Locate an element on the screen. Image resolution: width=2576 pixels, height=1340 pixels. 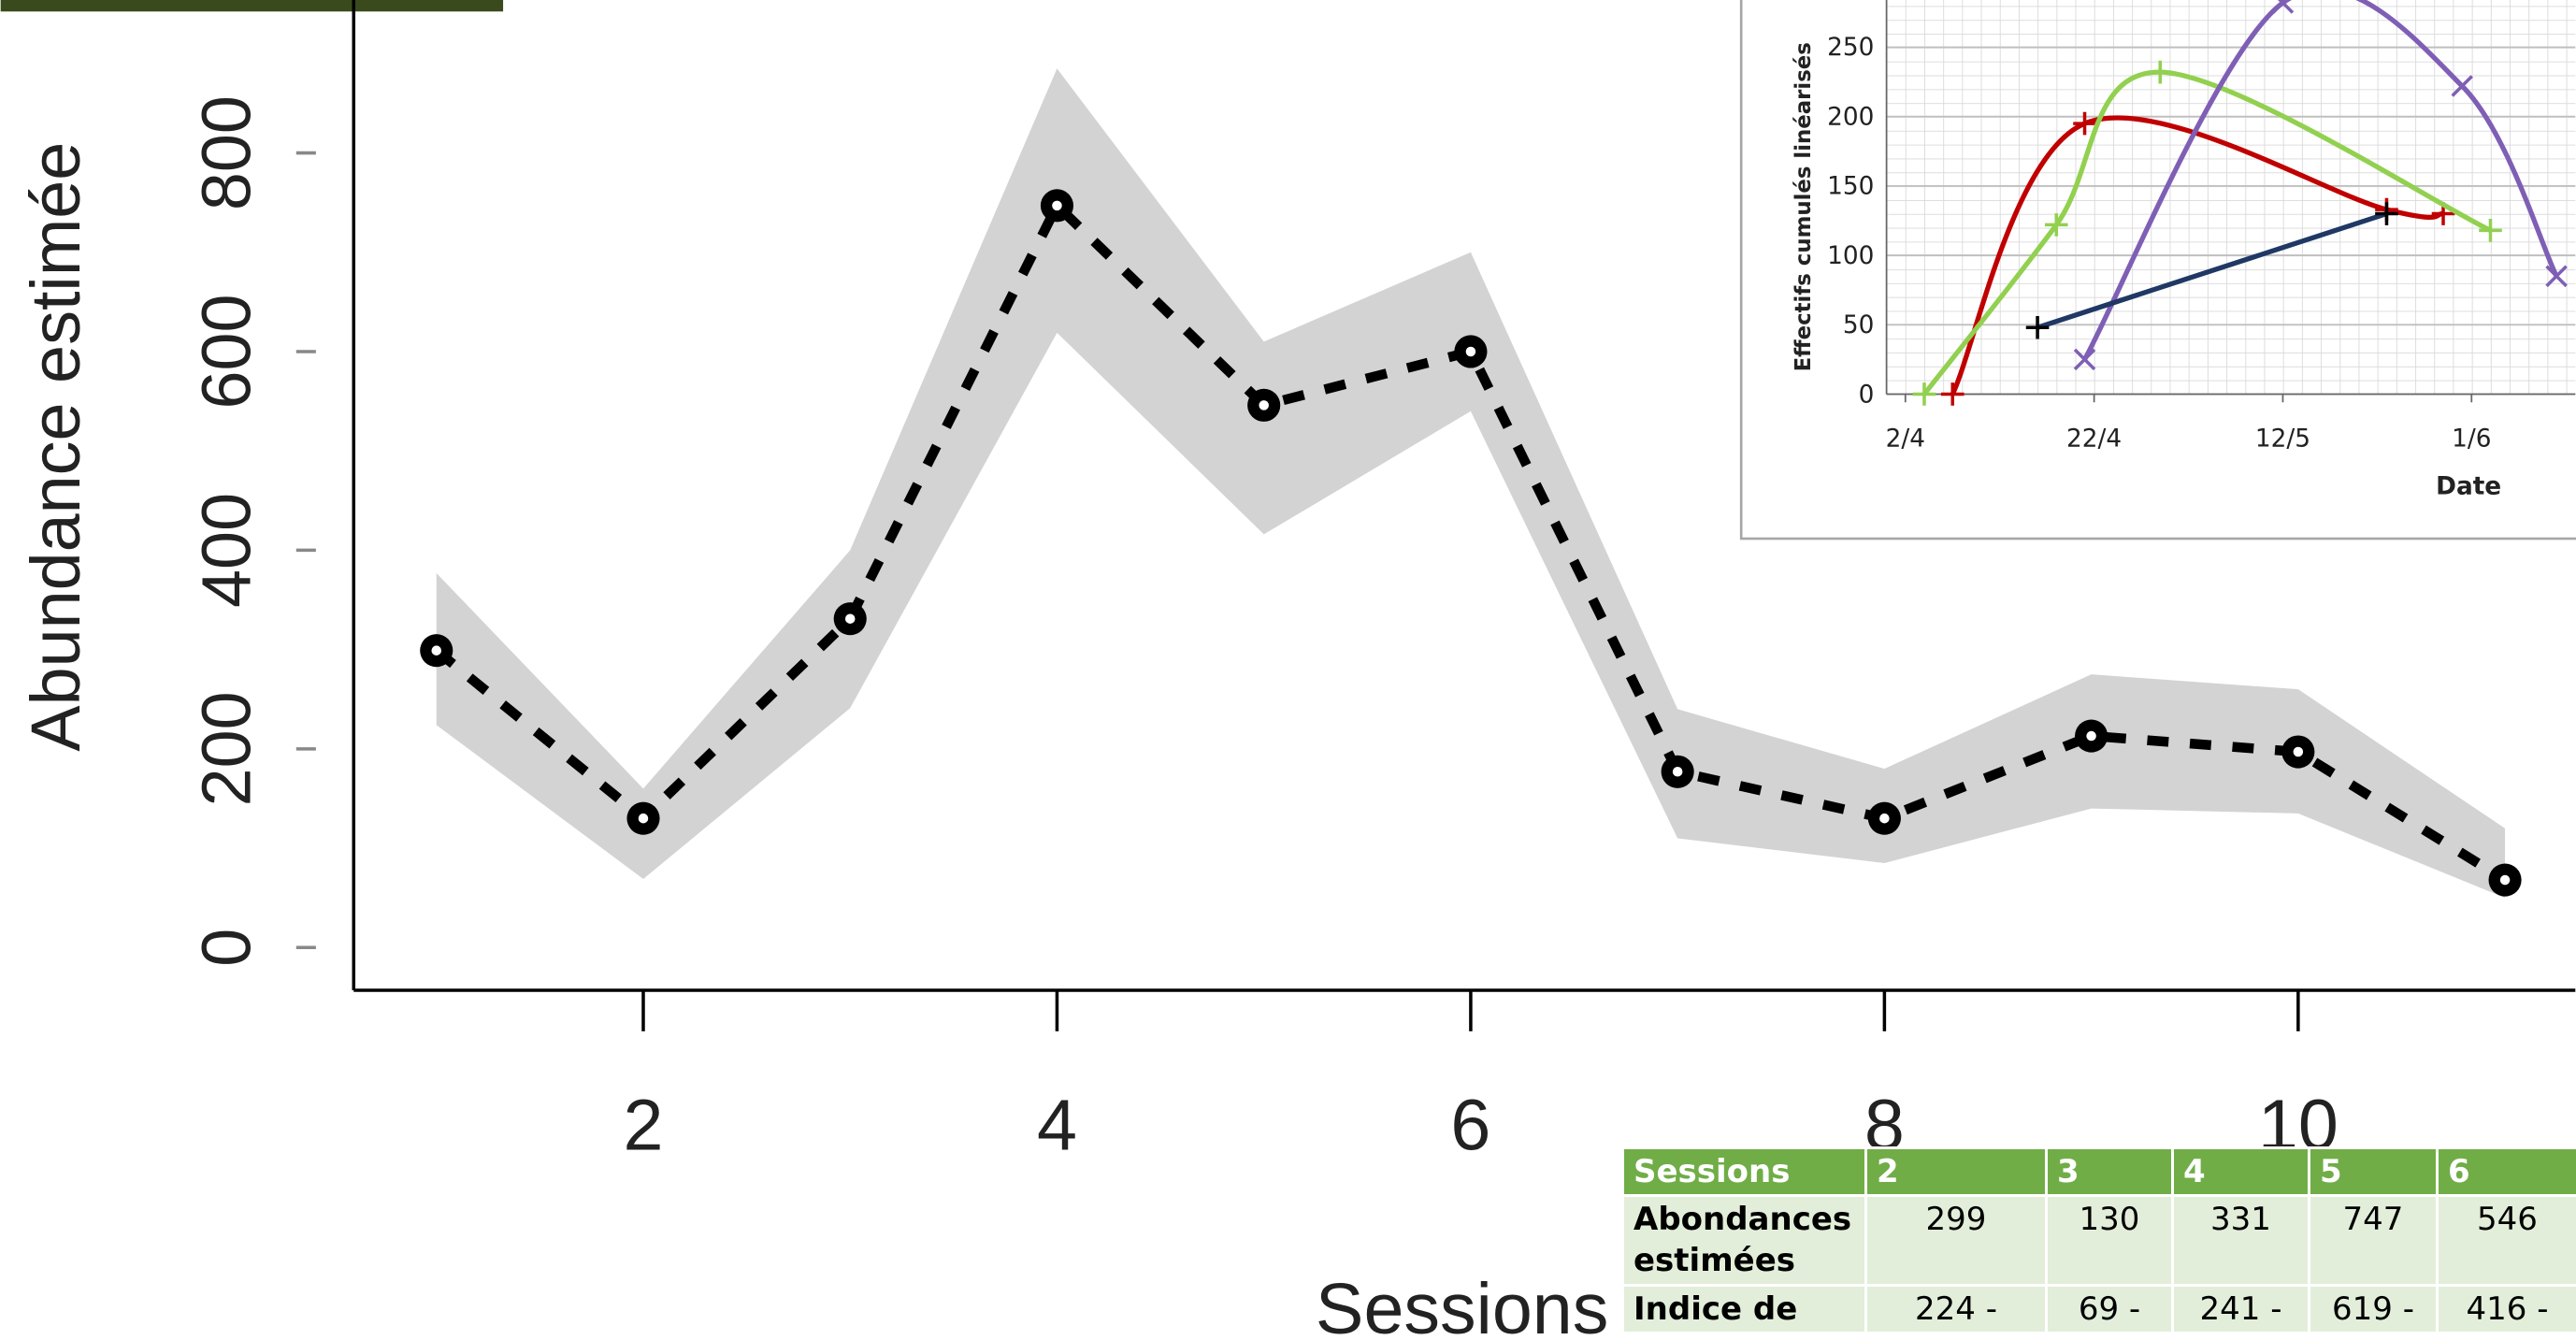
y-tick-label: 400 is located at coordinates (227, 550).